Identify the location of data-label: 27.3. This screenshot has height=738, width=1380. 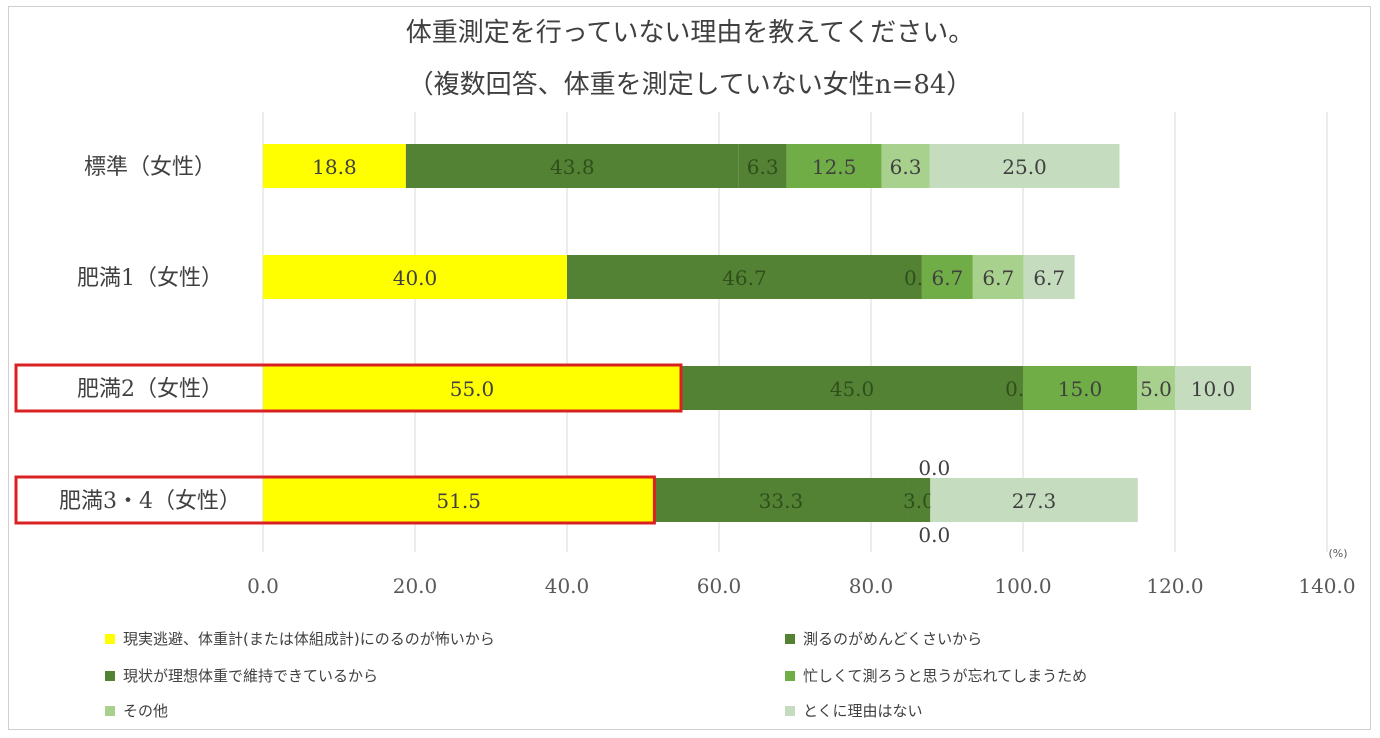
(1034, 501).